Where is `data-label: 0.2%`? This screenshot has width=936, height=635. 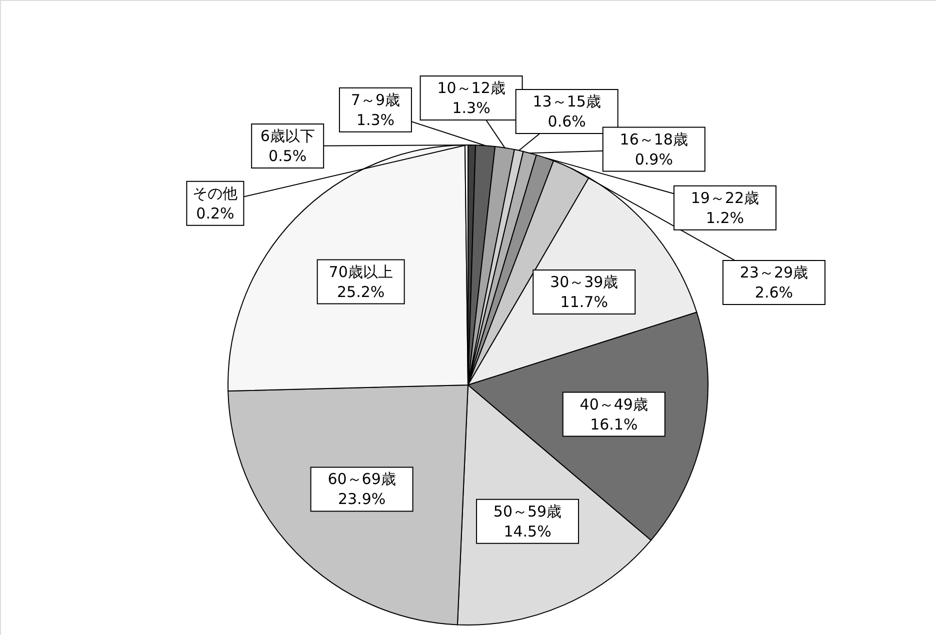
data-label: 0.2% is located at coordinates (215, 213).